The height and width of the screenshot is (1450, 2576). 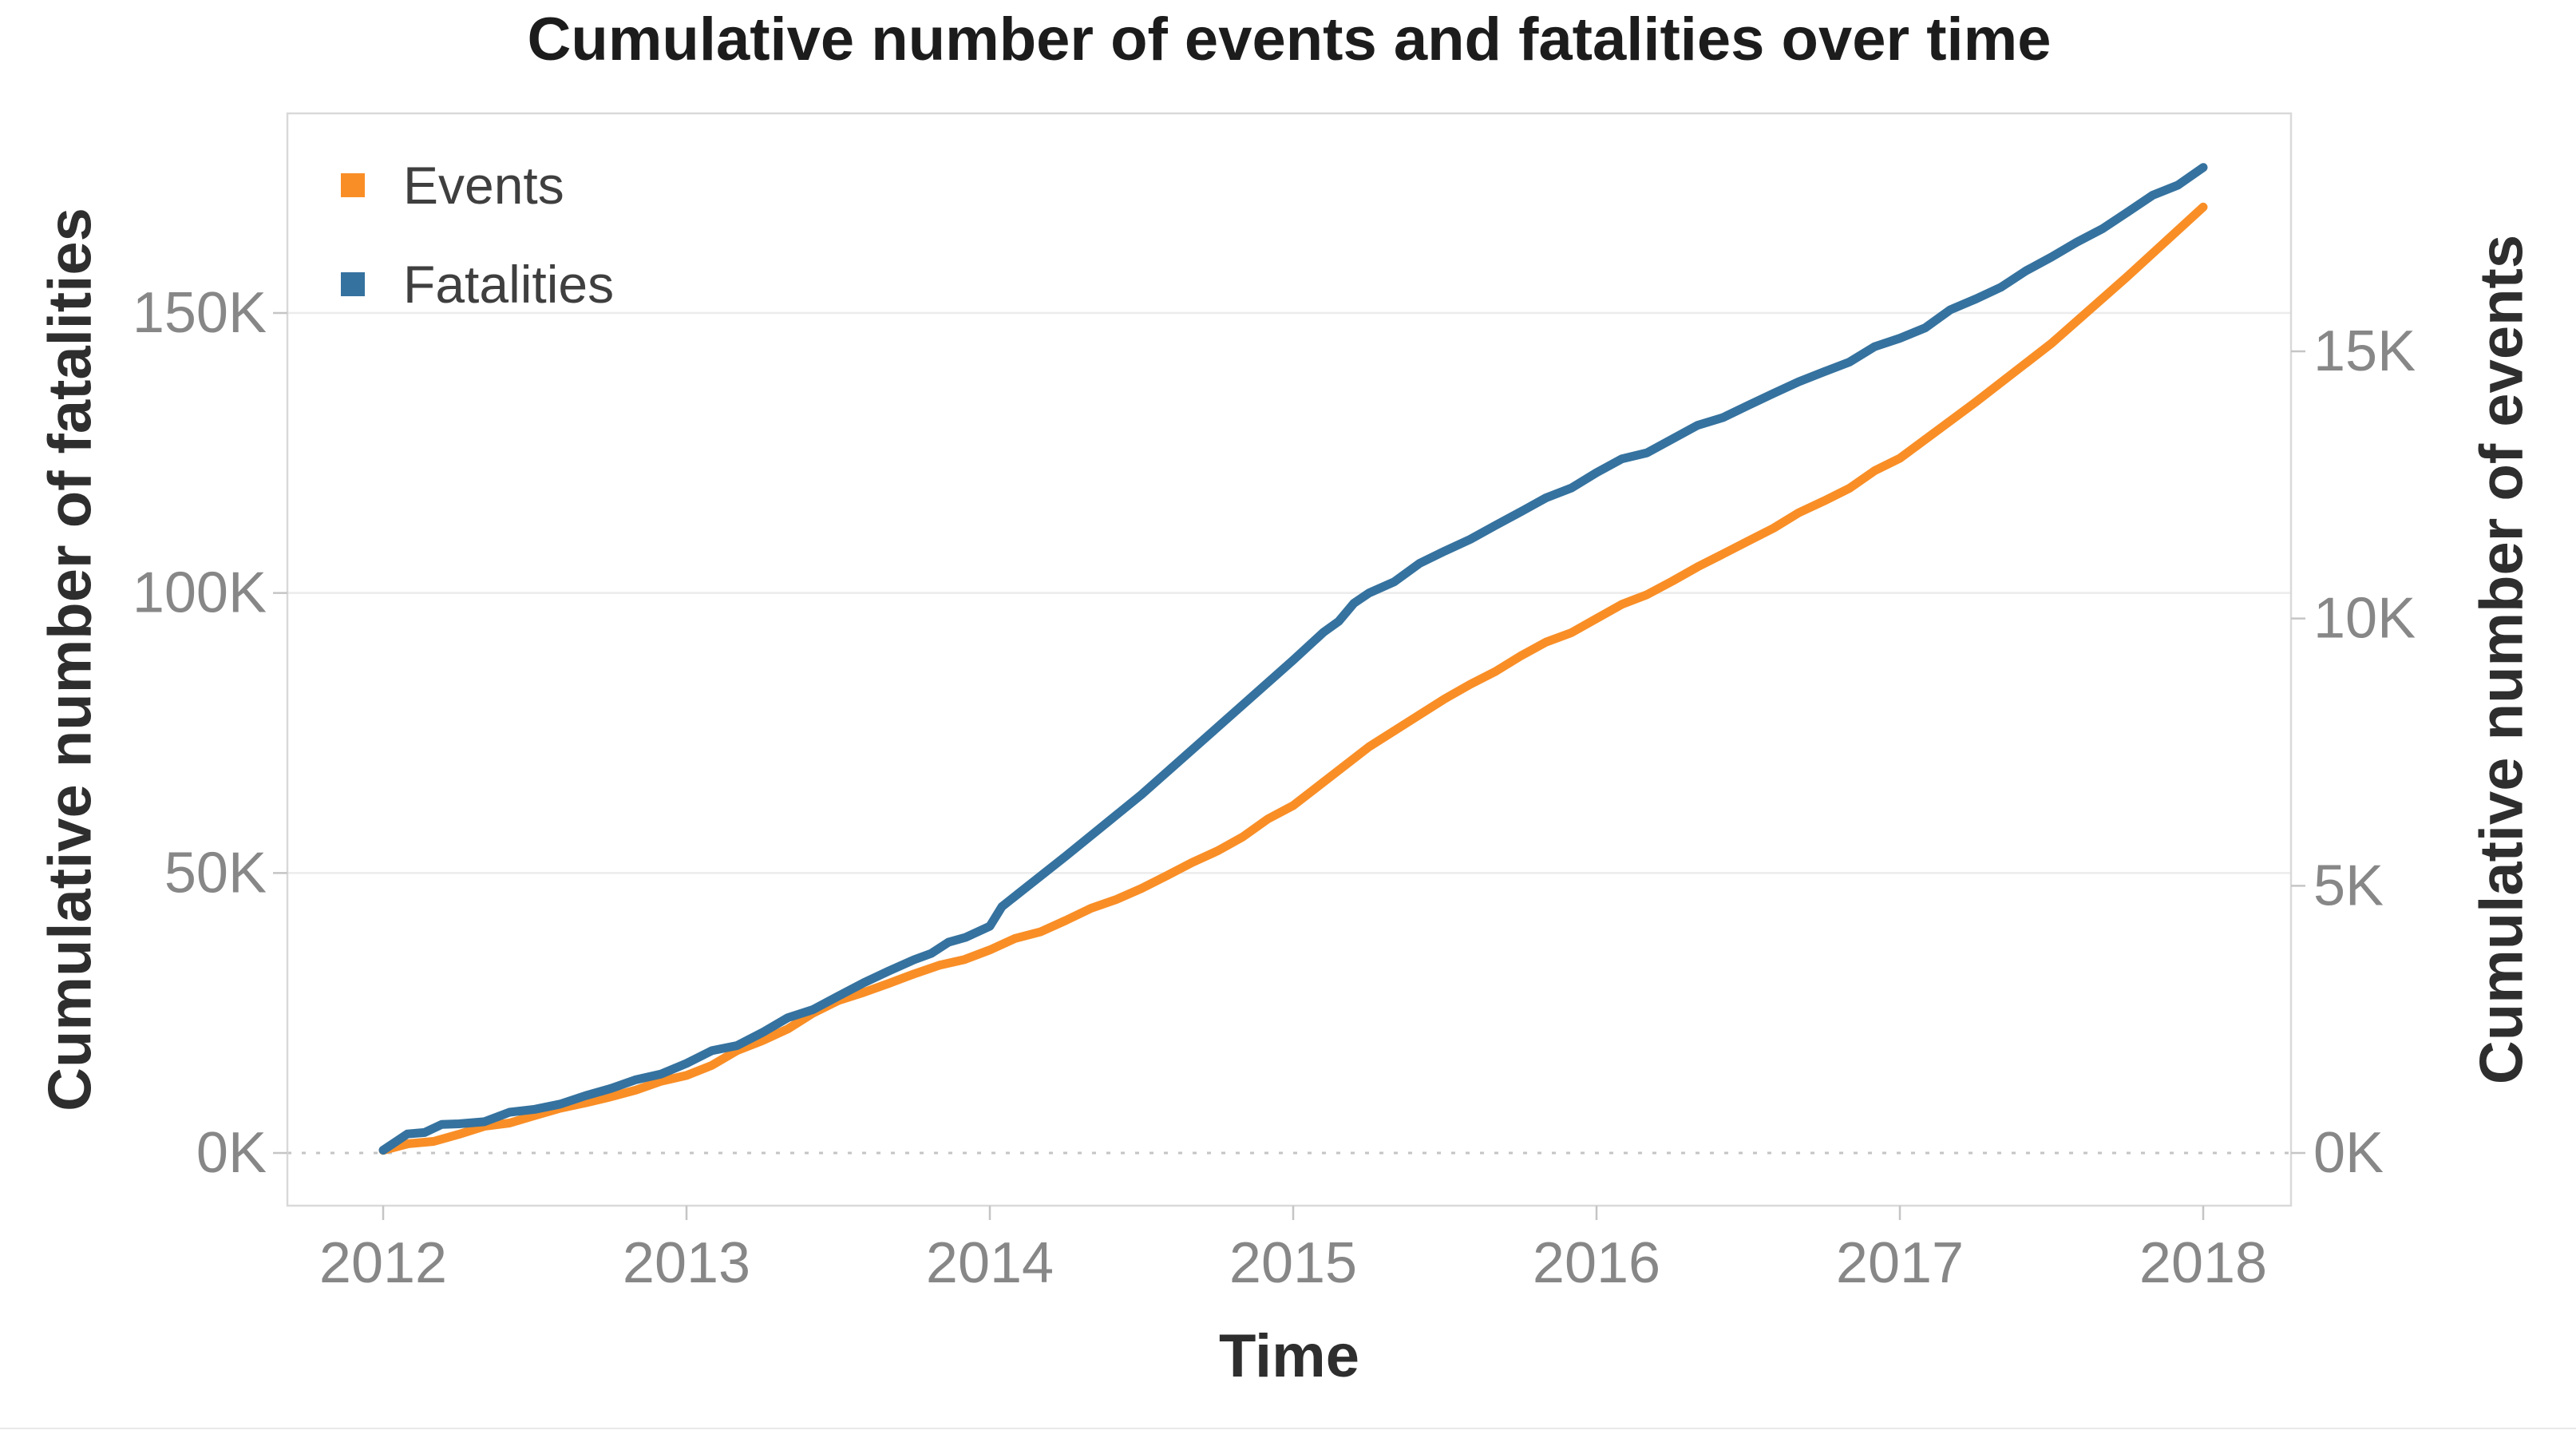 What do you see at coordinates (353, 185) in the screenshot?
I see `events-swatch-icon` at bounding box center [353, 185].